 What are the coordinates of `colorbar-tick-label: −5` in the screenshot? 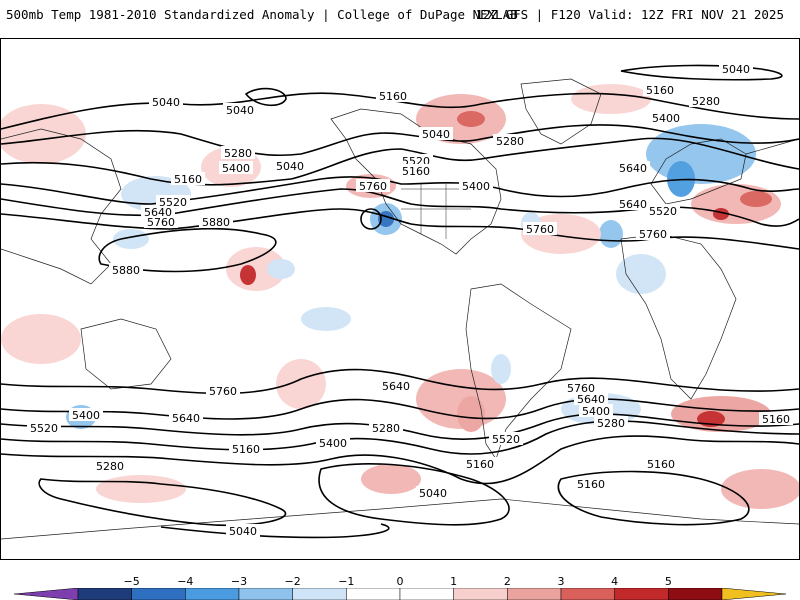 It's located at (131, 581).